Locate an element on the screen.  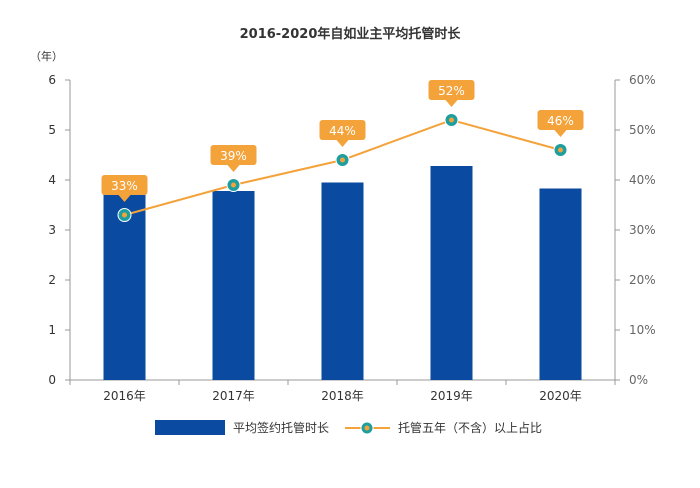
y-tick-label-right: 40% is located at coordinates (642, 180).